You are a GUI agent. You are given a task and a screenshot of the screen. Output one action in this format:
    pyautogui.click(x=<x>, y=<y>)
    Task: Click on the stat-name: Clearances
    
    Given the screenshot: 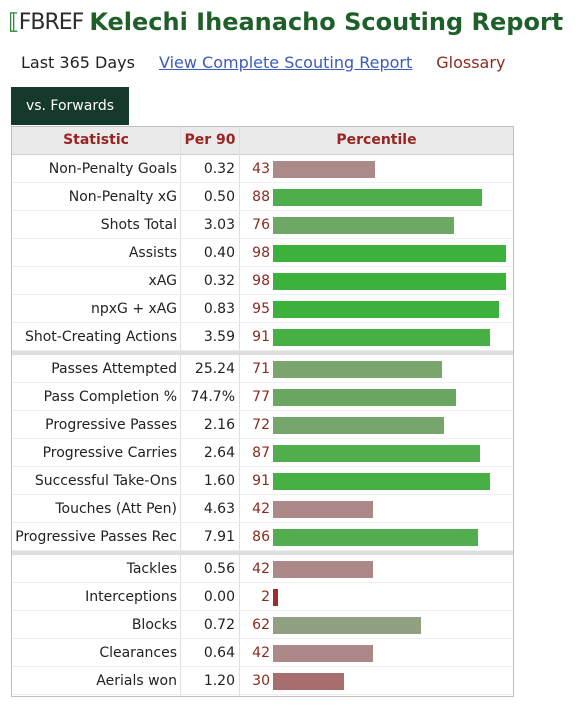 What is the action you would take?
    pyautogui.click(x=138, y=653)
    